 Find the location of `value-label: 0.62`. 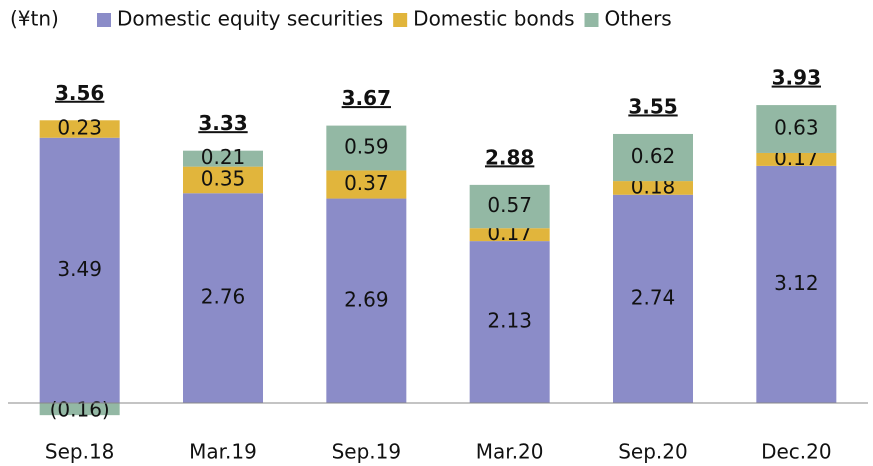

value-label: 0.62 is located at coordinates (653, 156).